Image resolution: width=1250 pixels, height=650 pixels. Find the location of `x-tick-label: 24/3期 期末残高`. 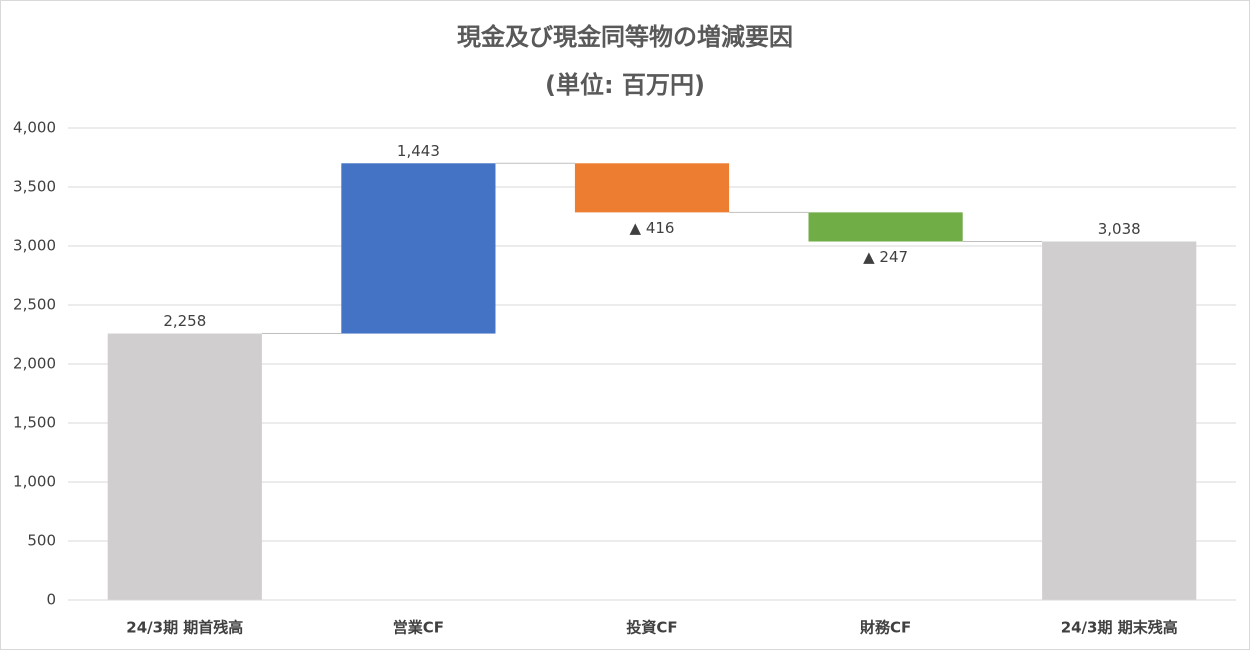

x-tick-label: 24/3期 期末残高 is located at coordinates (1119, 628).